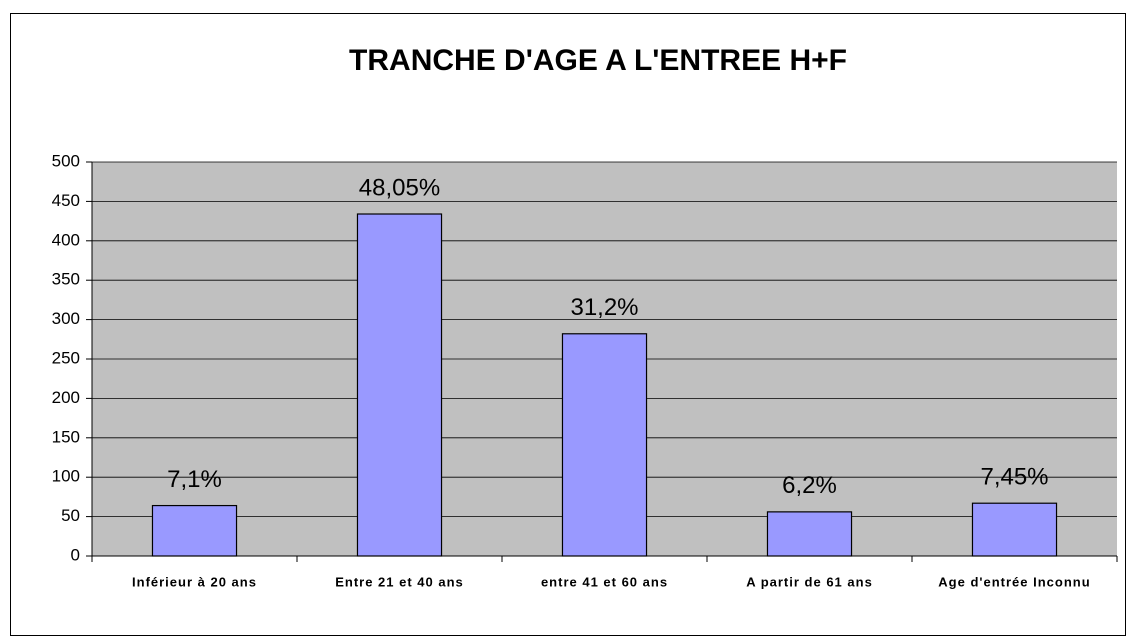 This screenshot has height=637, width=1127. Describe the element at coordinates (1014, 581) in the screenshot. I see `x-tick-label: Age d'entrée Inconnu` at that location.